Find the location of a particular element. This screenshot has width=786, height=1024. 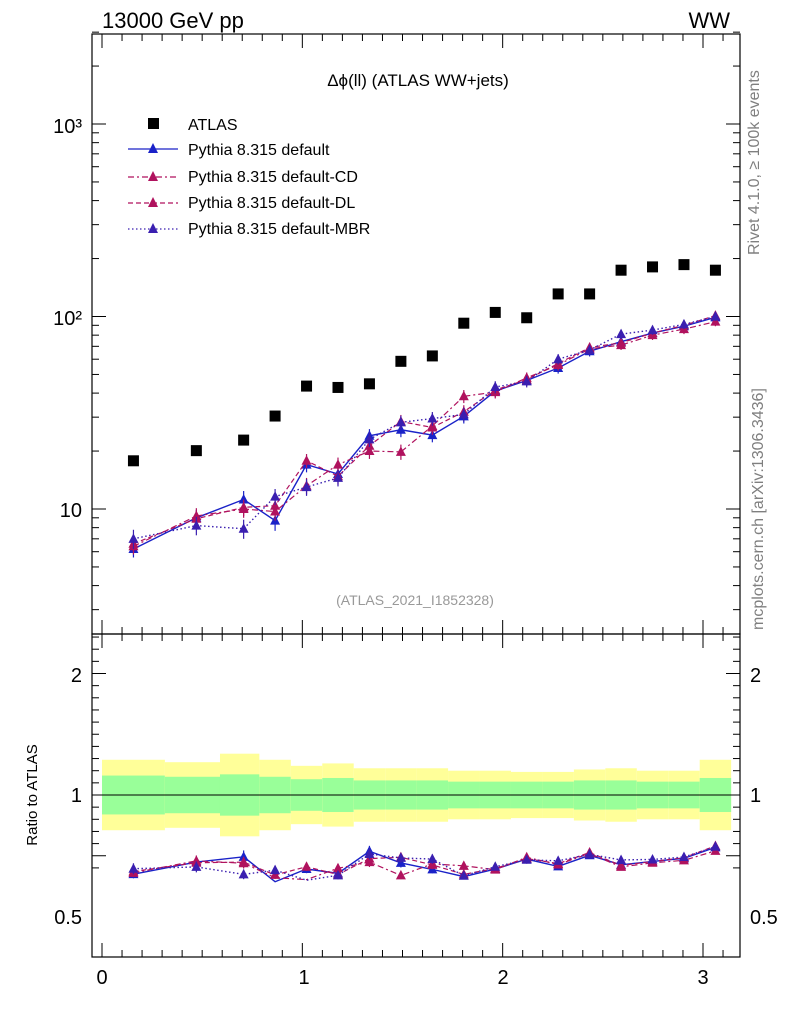

legend-label-dl: Pythia 8.315 default-DL is located at coordinates (271, 203).